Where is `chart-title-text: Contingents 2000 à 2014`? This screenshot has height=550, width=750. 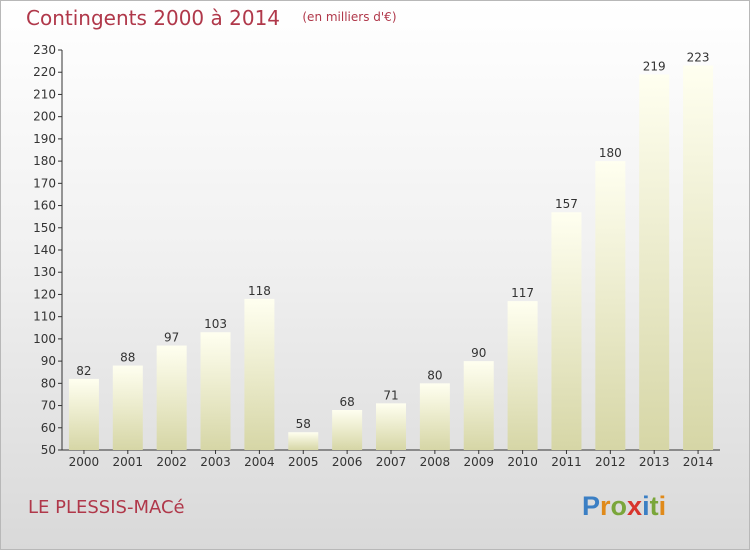
chart-title-text: Contingents 2000 à 2014 is located at coordinates (153, 18).